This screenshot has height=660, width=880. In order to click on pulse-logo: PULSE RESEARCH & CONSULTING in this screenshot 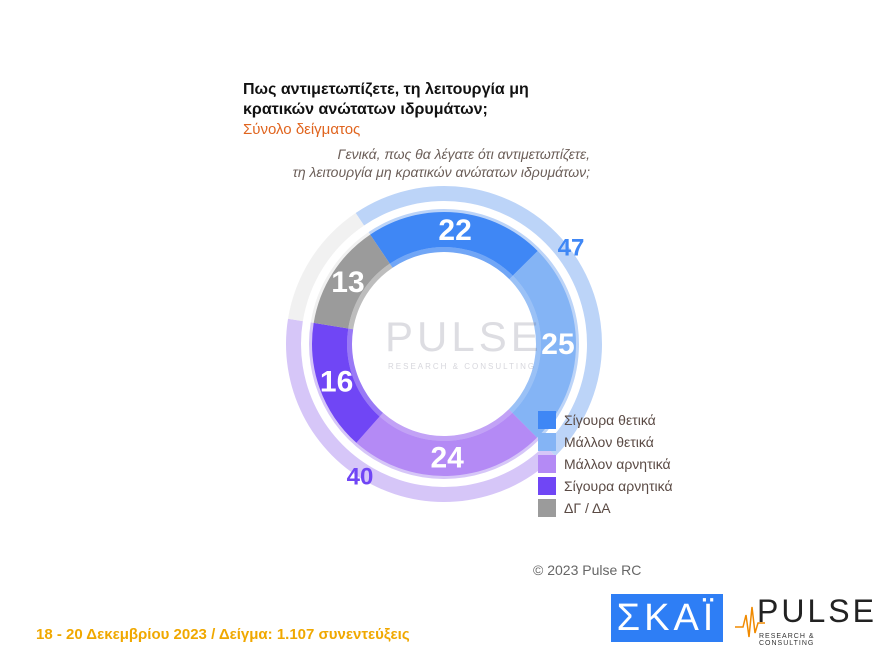, I will do `click(804, 620)`.